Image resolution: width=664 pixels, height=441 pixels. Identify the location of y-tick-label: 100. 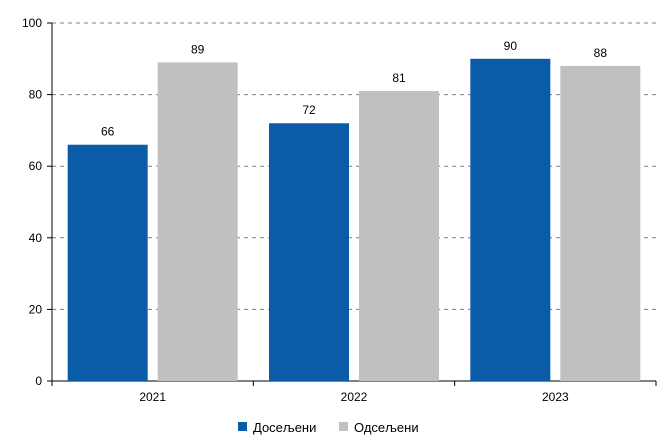
(32, 23).